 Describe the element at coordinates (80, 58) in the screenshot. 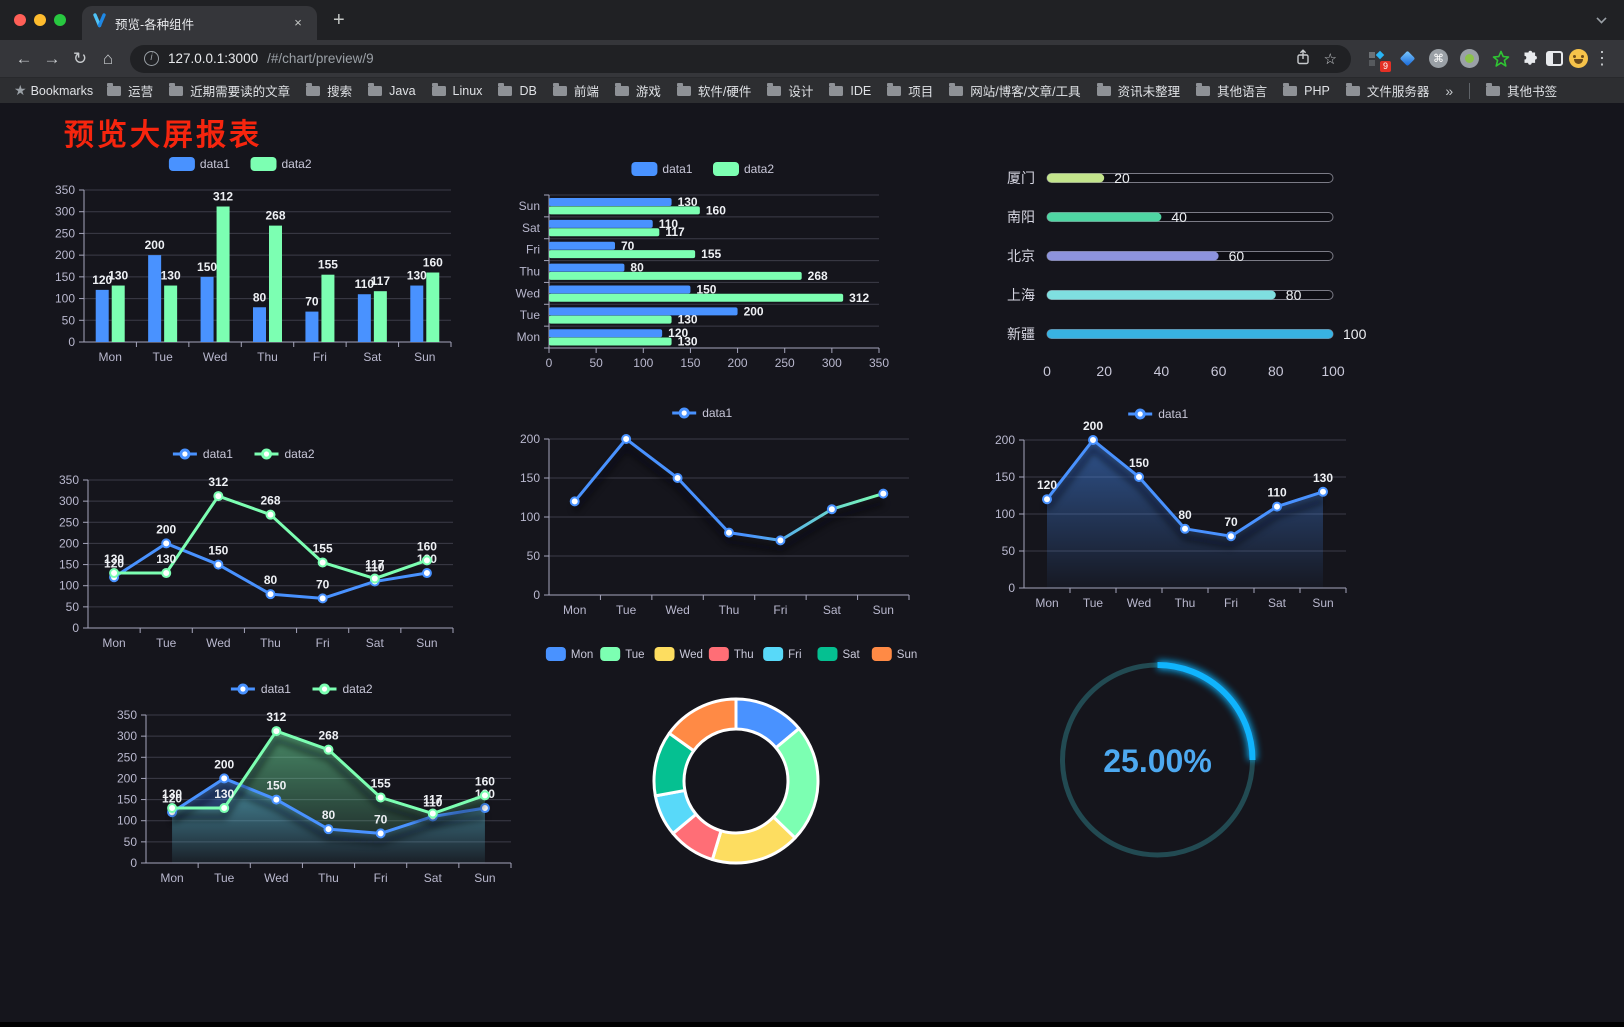

I see `reload-button: ↻` at that location.